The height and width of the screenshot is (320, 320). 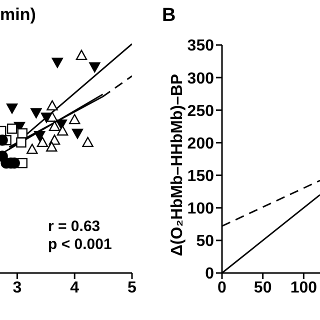 I want to click on x-tick-label: 0, so click(x=222, y=287).